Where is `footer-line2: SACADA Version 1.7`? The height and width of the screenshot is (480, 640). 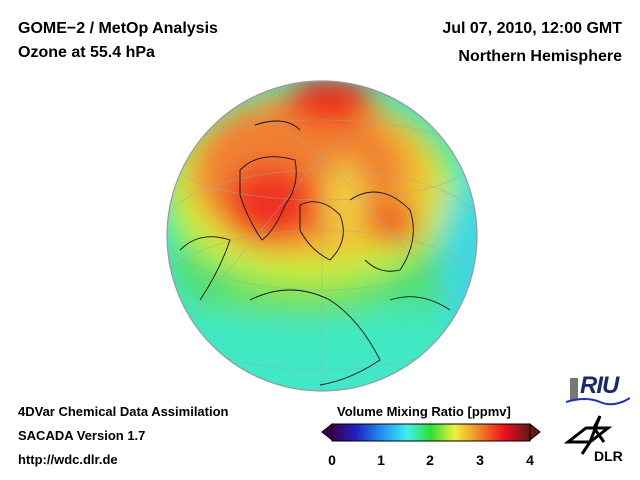 footer-line2: SACADA Version 1.7 is located at coordinates (82, 435).